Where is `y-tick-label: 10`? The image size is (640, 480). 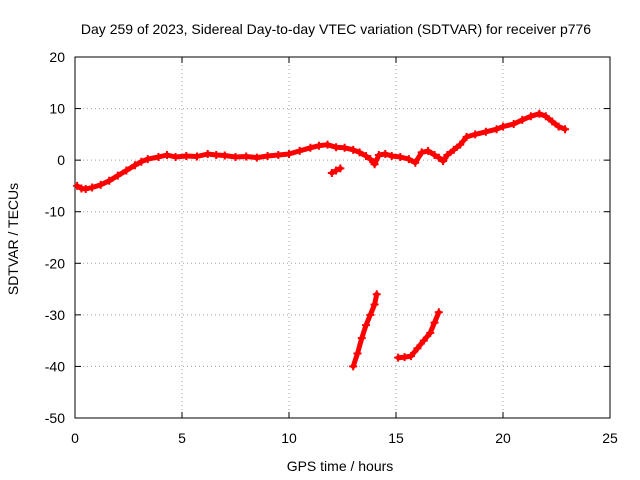 y-tick-label: 10 is located at coordinates (57, 109).